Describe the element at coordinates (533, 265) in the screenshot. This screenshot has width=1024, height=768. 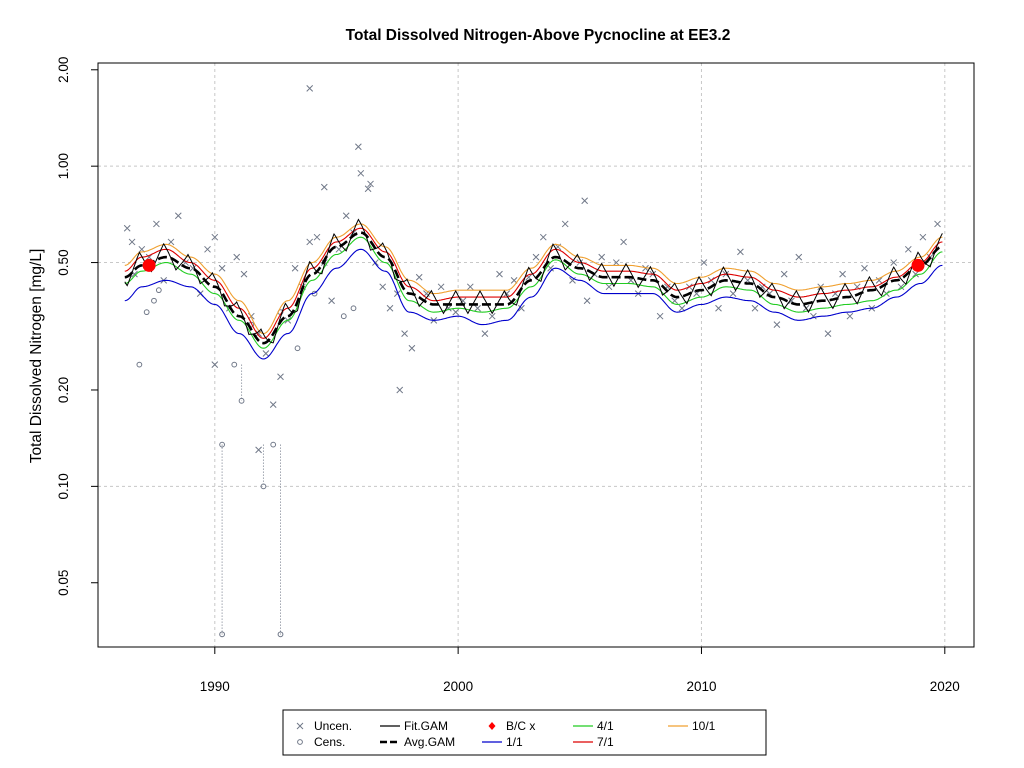
I see `bc-points` at that location.